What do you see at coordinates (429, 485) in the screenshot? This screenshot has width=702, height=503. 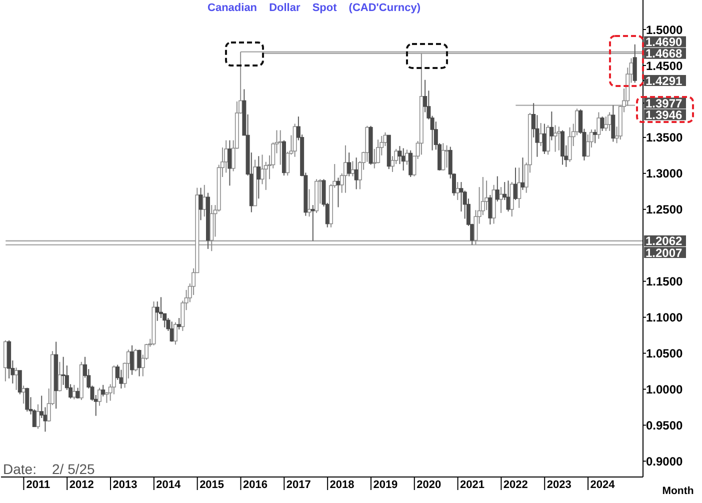 I see `x-tick-label: 2020` at bounding box center [429, 485].